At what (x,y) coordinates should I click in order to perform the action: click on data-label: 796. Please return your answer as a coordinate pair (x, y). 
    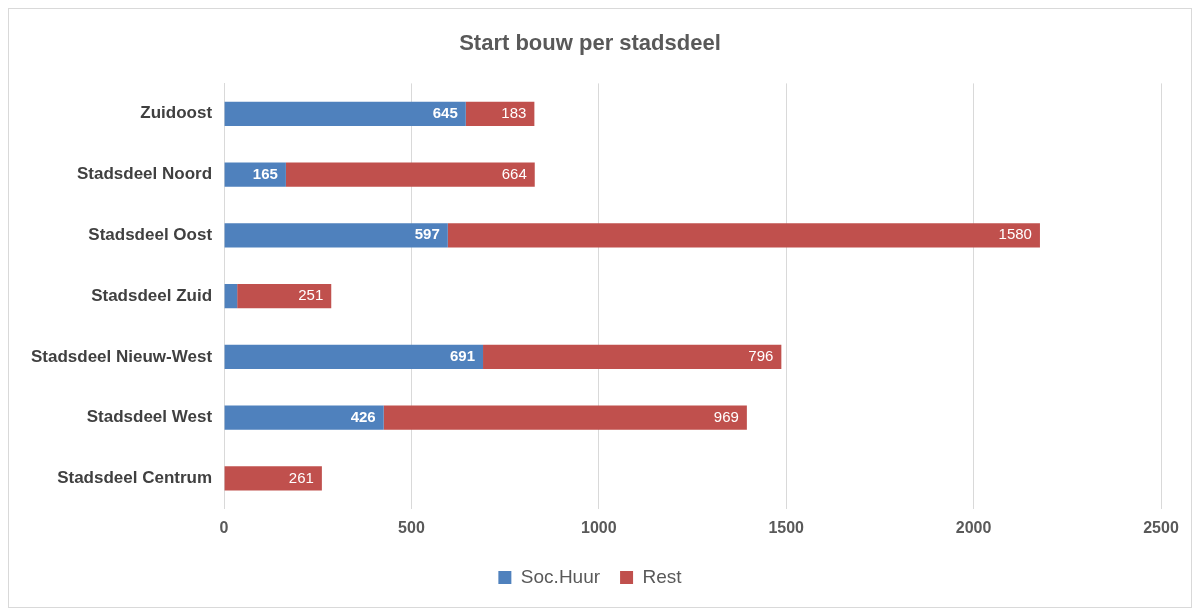
    Looking at the image, I should click on (761, 356).